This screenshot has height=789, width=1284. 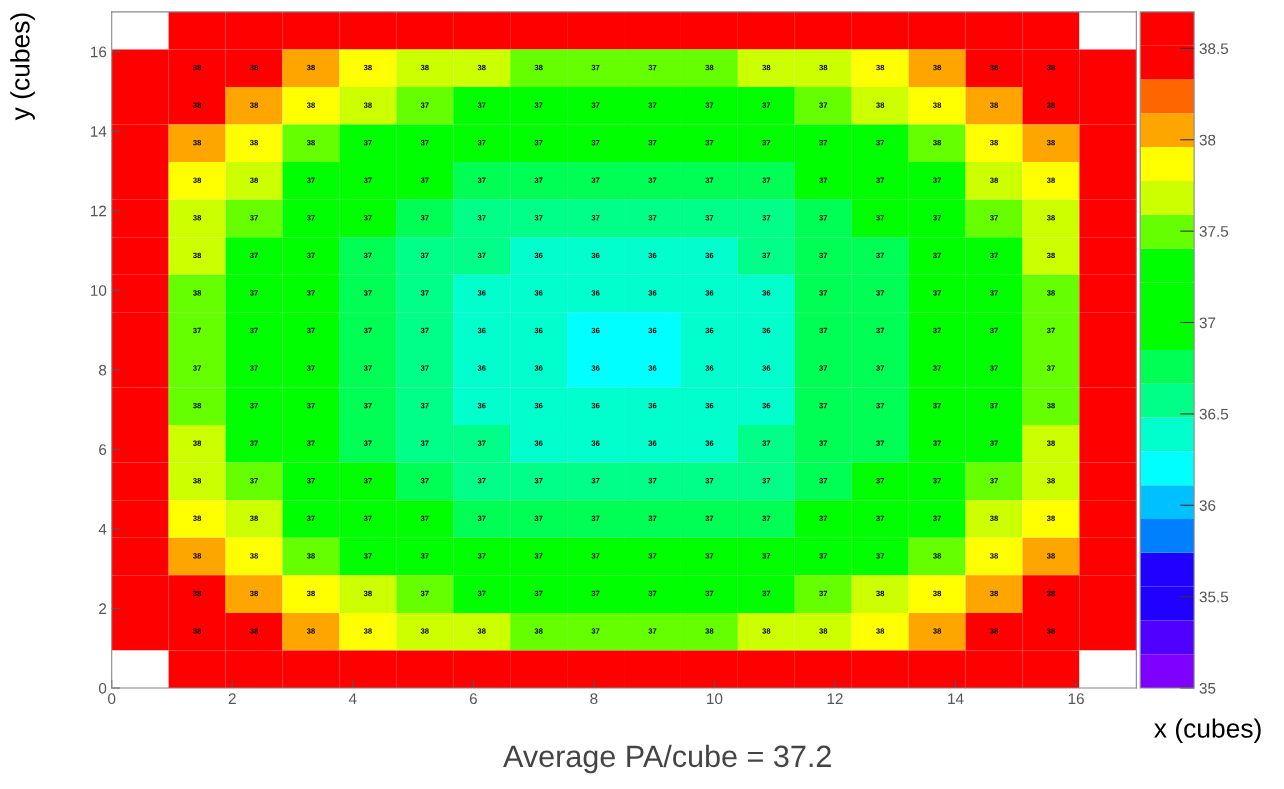 What do you see at coordinates (835, 698) in the screenshot?
I see `x-tick-label: 12` at bounding box center [835, 698].